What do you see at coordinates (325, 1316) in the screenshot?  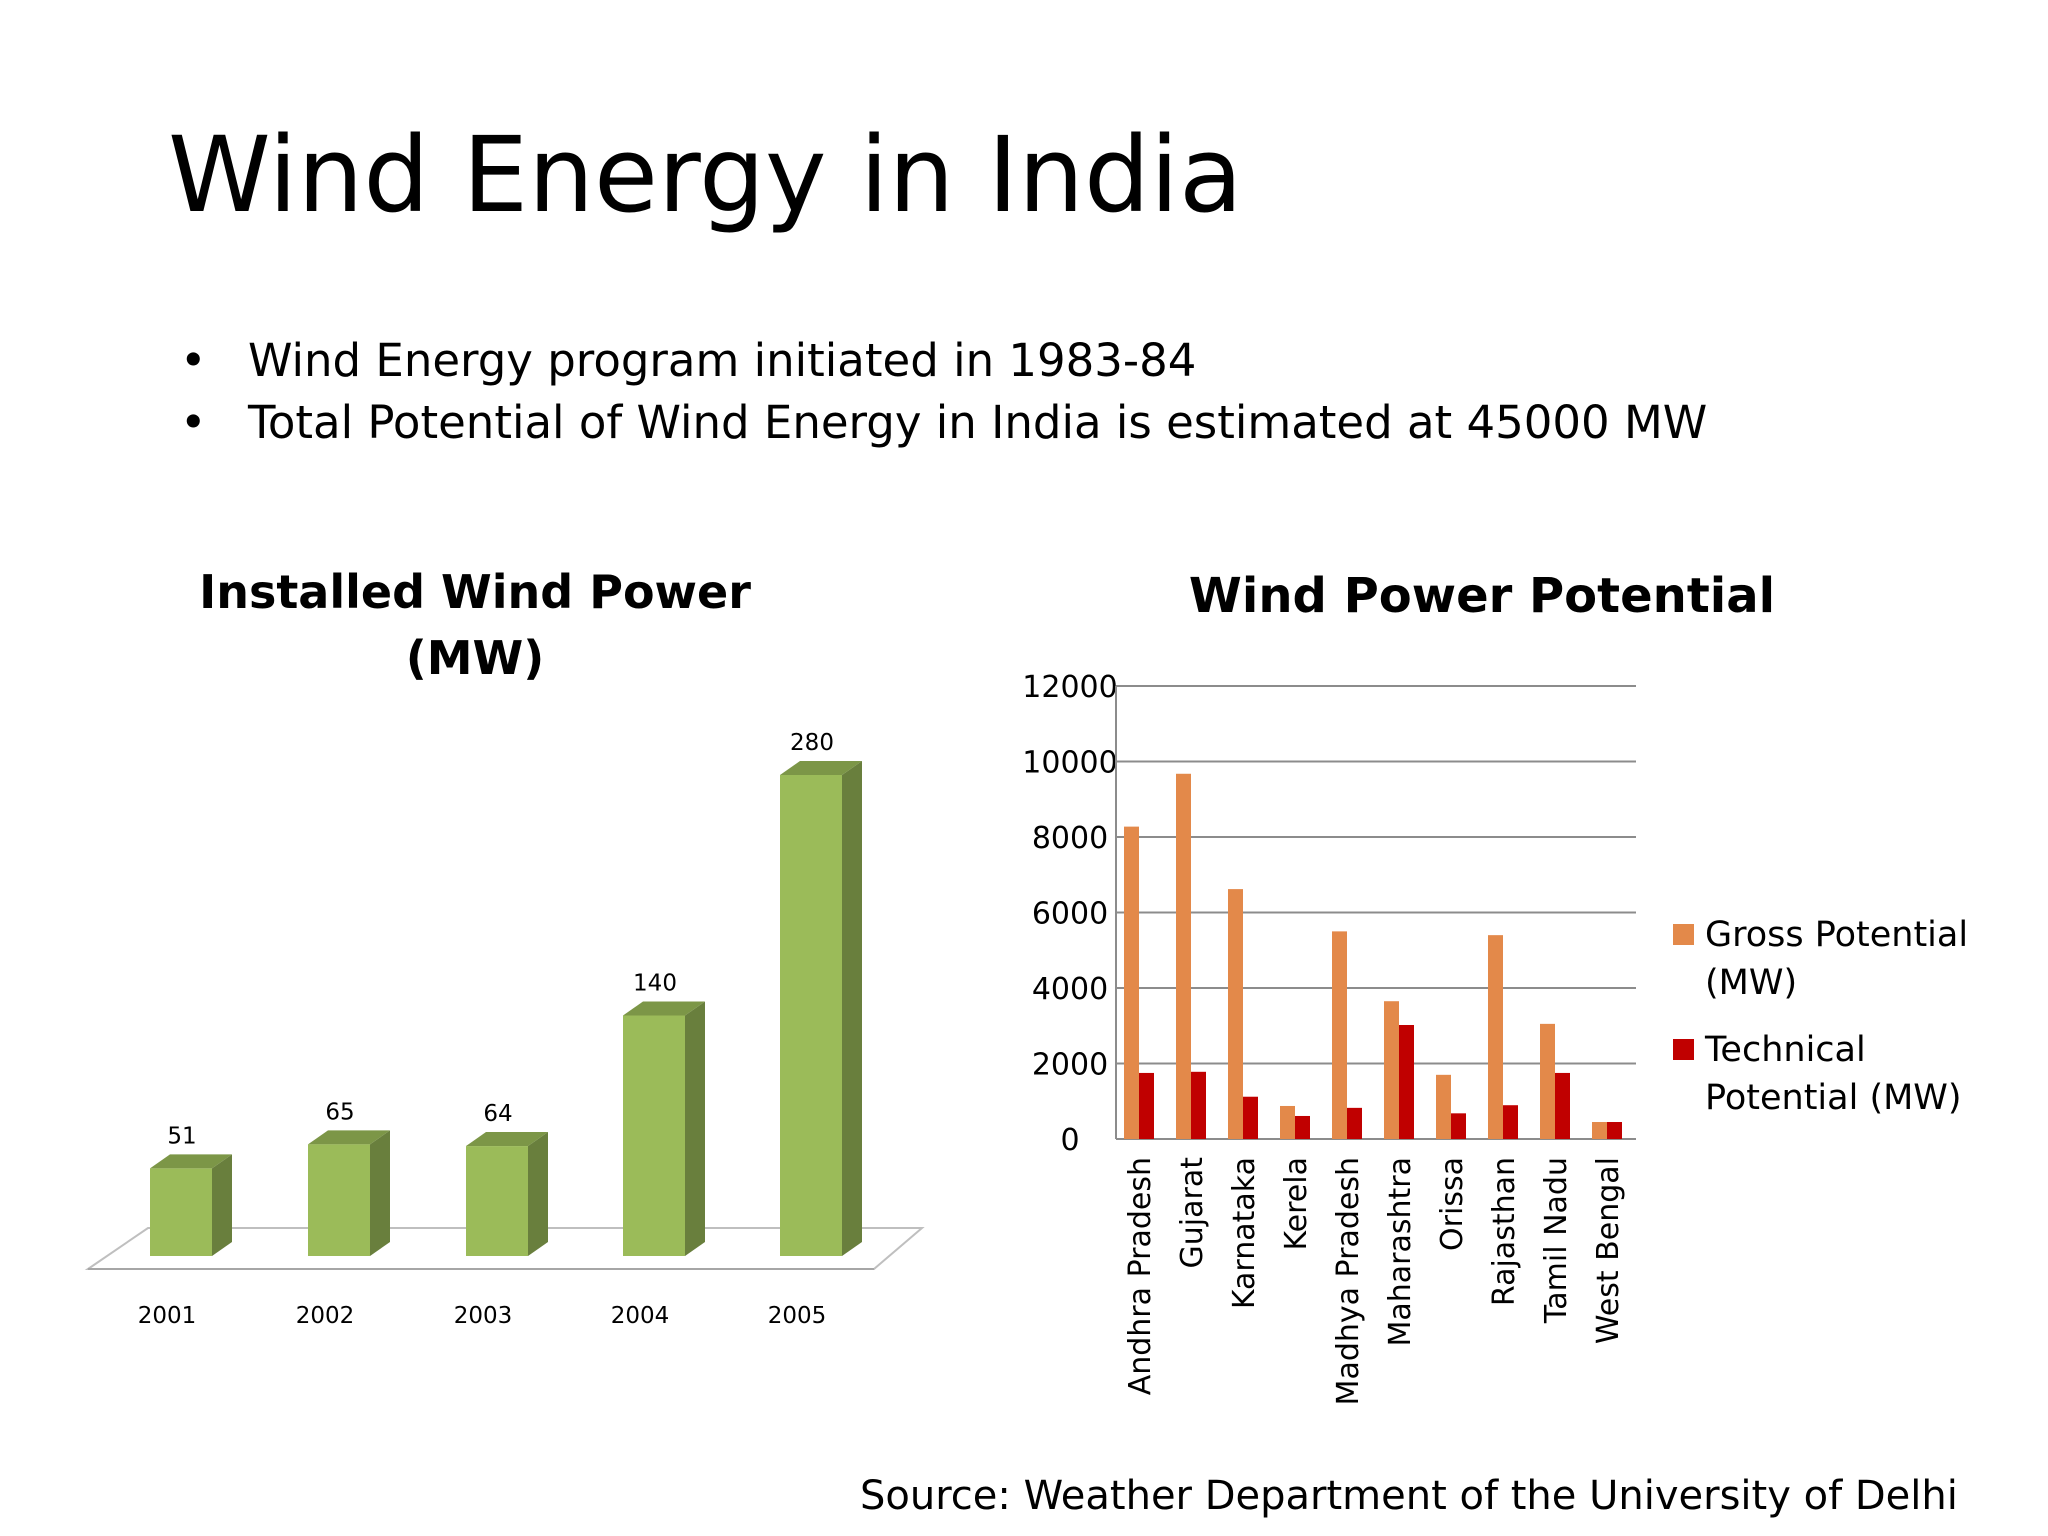 I see `x-tick-label: 2002` at bounding box center [325, 1316].